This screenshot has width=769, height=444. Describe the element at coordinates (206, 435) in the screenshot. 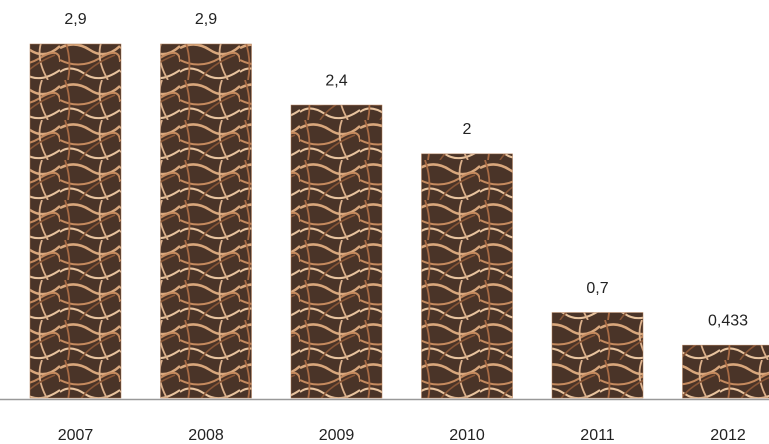

I see `x-tick-label: 2008` at that location.